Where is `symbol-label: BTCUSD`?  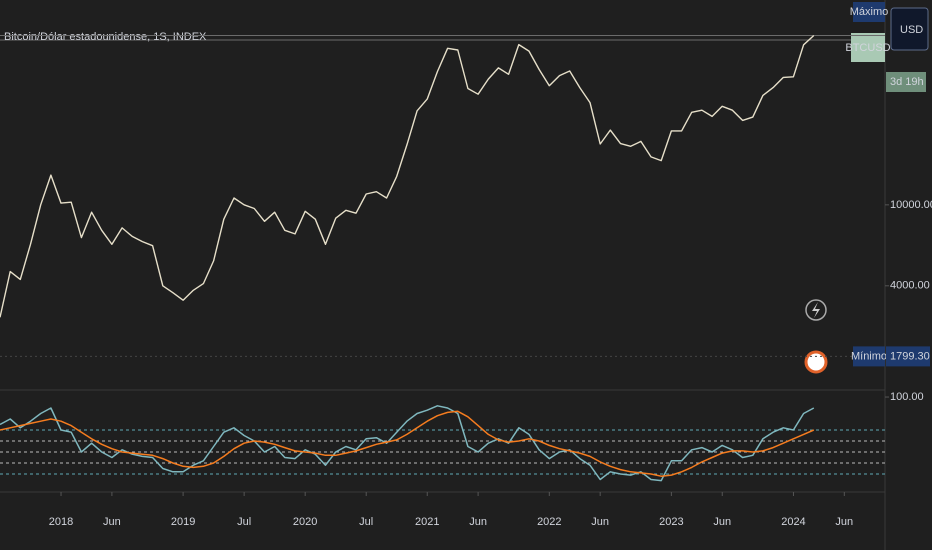 symbol-label: BTCUSD is located at coordinates (867, 48).